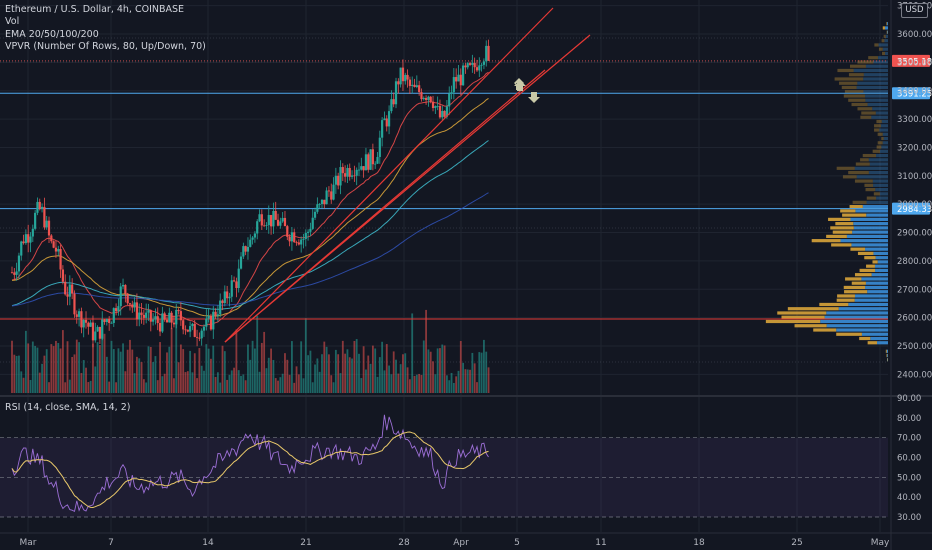 This screenshot has height=550, width=932. What do you see at coordinates (914, 10) in the screenshot?
I see `currency-badge: USD` at bounding box center [914, 10].